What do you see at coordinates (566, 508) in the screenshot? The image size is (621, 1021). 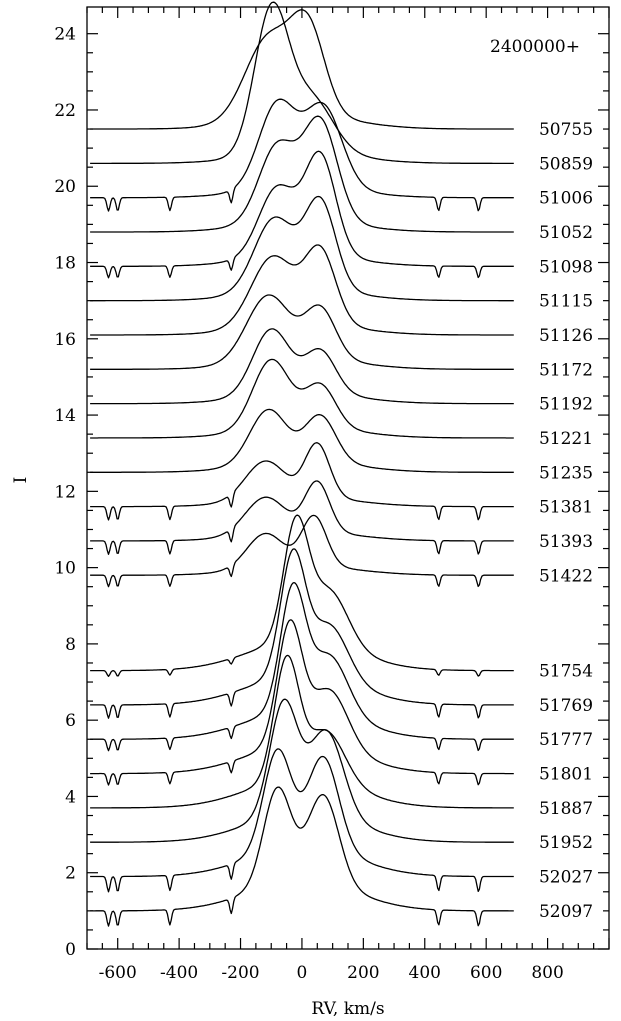 I see `epoch-label-51381: 51381` at bounding box center [566, 508].